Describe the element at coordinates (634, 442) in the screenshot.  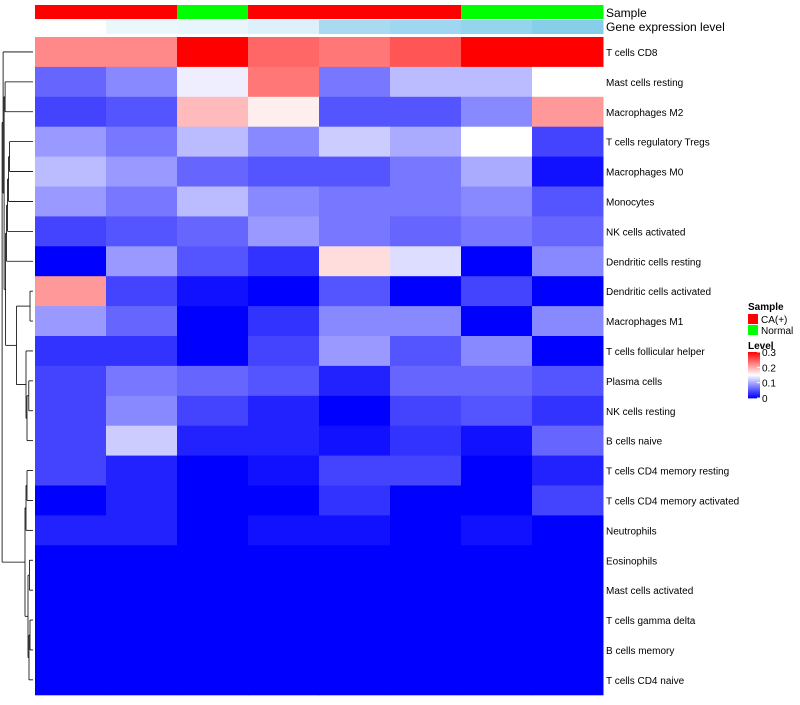
I see `row-label: B cells naive` at that location.